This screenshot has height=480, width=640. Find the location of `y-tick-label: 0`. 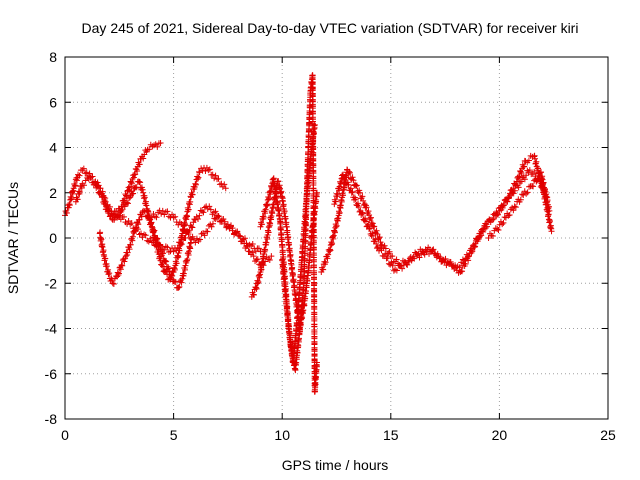

y-tick-label: 0 is located at coordinates (53, 238).